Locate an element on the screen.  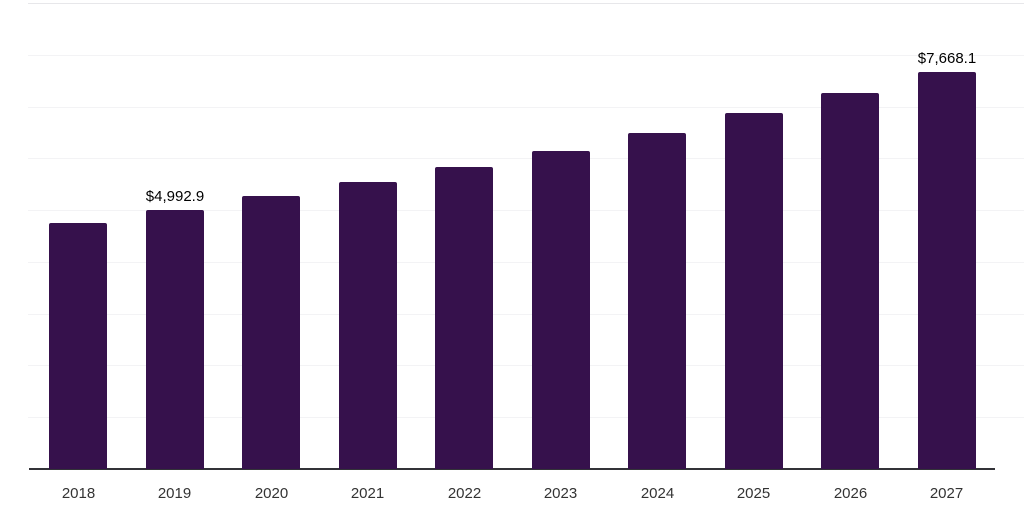
bar-2027 is located at coordinates (947, 270).